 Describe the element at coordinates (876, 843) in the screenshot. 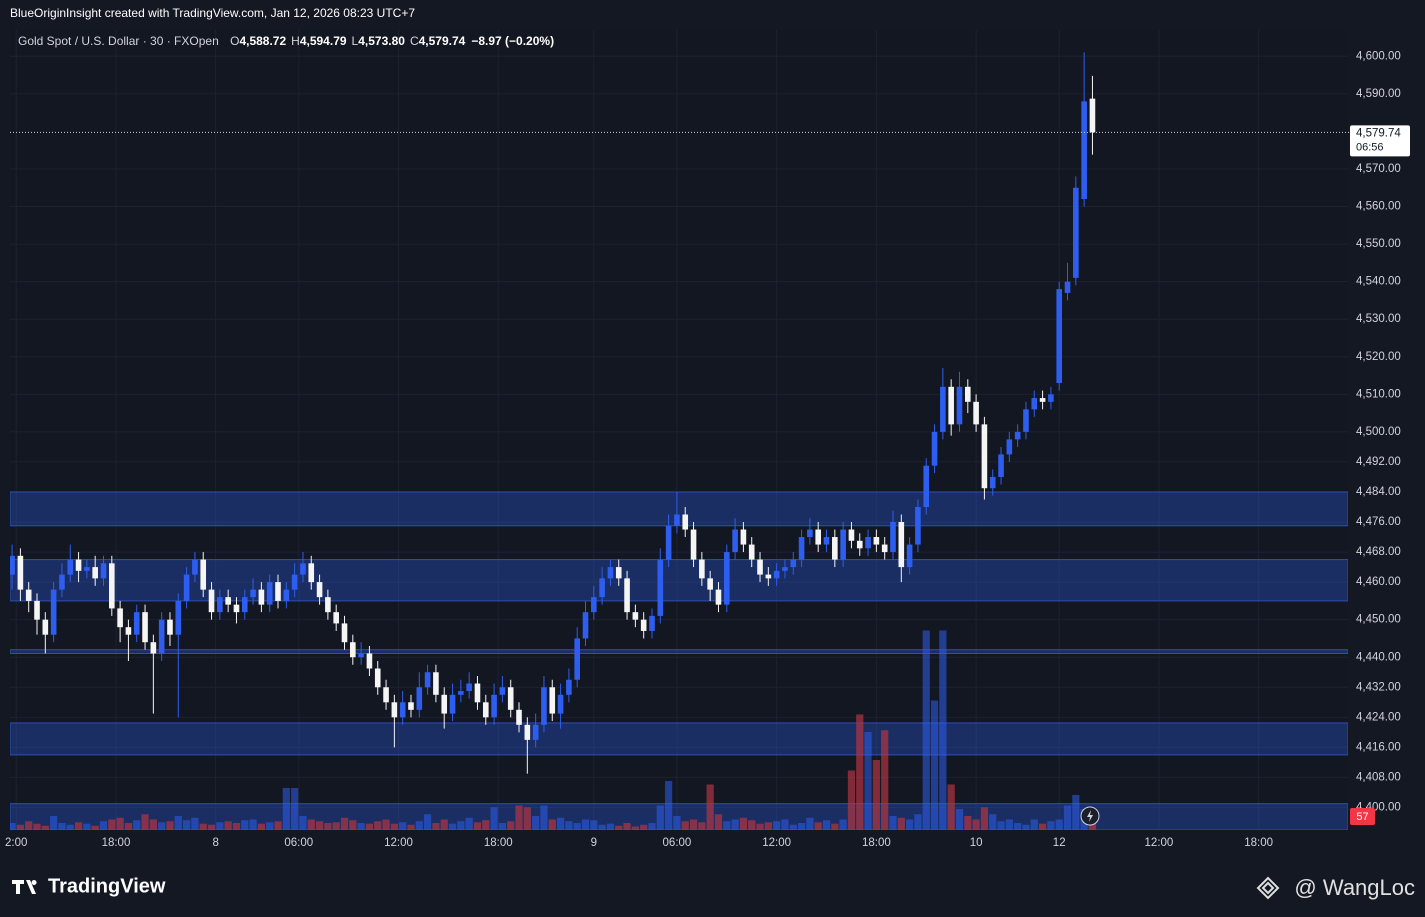

I see `x-tick-label: 18:00` at that location.